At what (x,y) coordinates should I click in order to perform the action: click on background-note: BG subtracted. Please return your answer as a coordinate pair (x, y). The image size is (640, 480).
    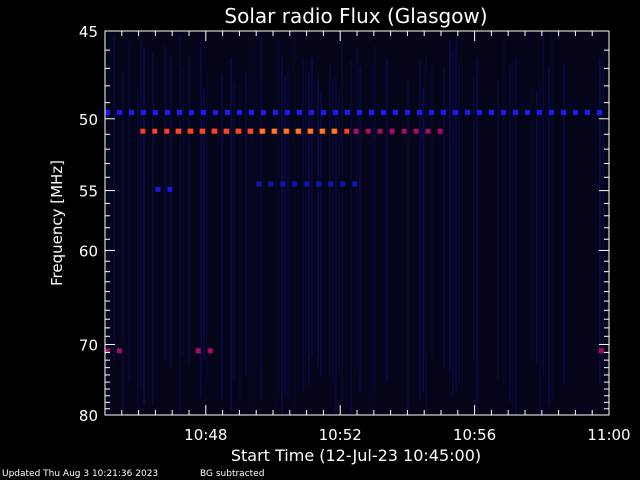
    Looking at the image, I should click on (232, 474).